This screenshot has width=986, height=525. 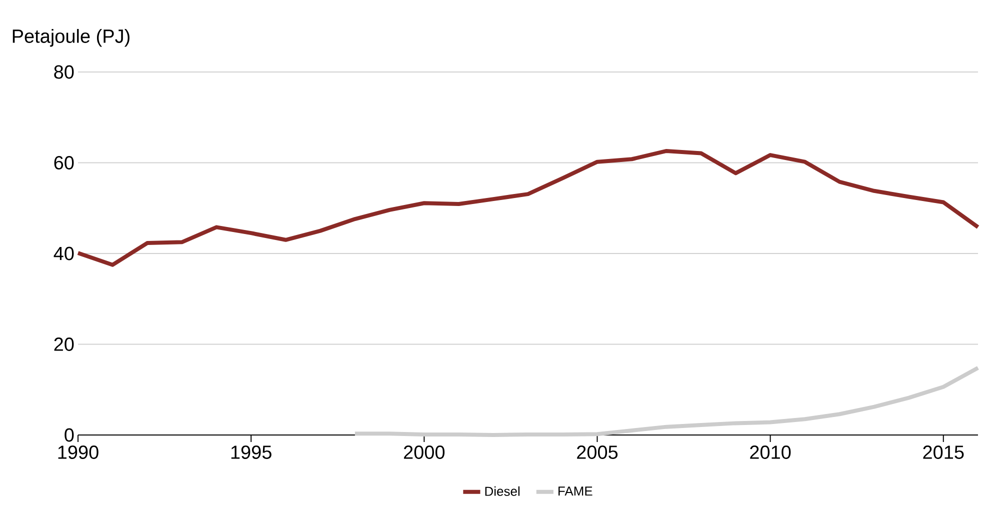 I want to click on y-tick-label: 80, so click(x=64, y=72).